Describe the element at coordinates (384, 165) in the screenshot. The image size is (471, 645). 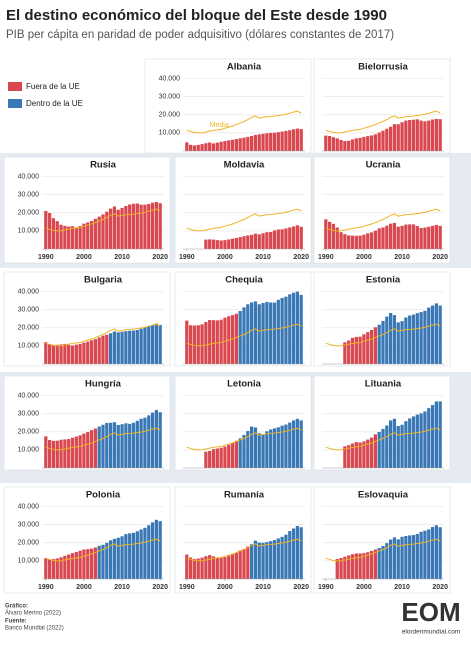
I see `panel-title: Ucrania` at that location.